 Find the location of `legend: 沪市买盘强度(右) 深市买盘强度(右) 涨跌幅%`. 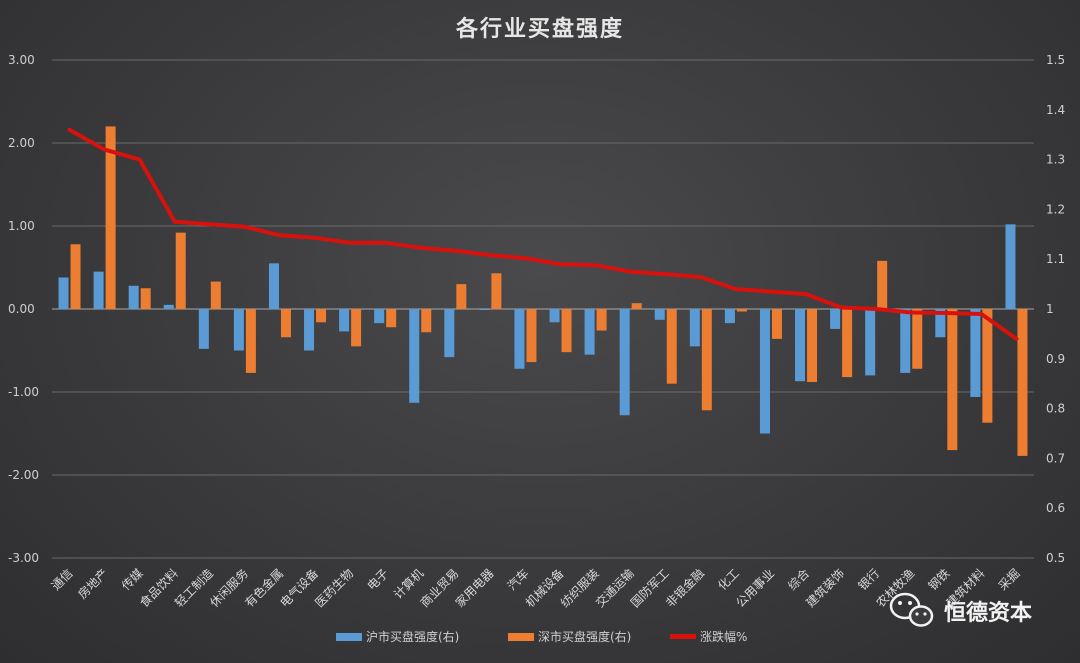

legend: 沪市买盘强度(右) 深市买盘强度(右) 涨跌幅% is located at coordinates (541, 636).